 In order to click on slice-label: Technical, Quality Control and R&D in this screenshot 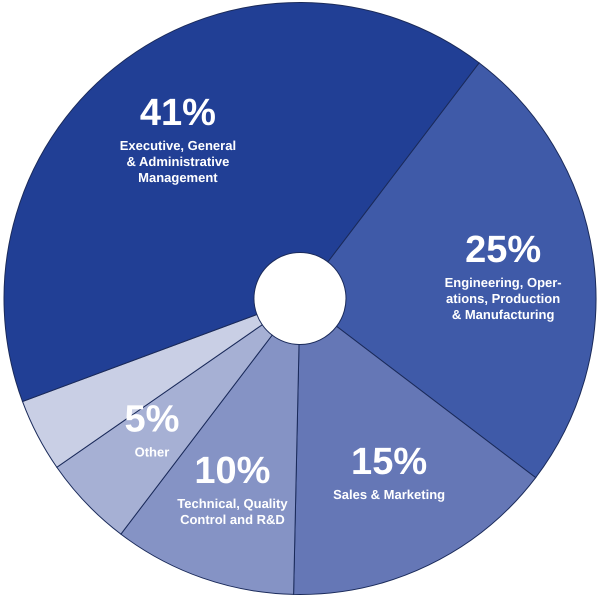, I will do `click(232, 512)`.